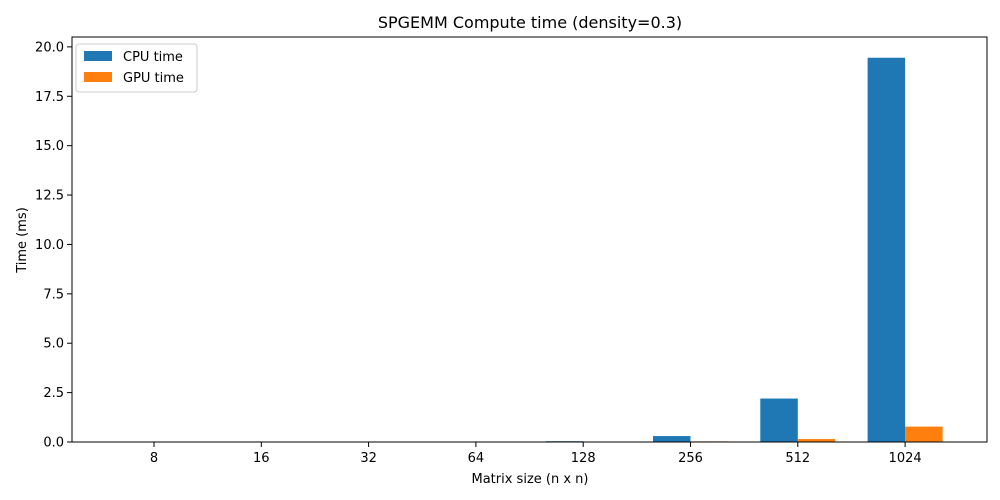 The width and height of the screenshot is (1000, 500). Describe the element at coordinates (53, 443) in the screenshot. I see `y-tick-label: 0.0` at that location.